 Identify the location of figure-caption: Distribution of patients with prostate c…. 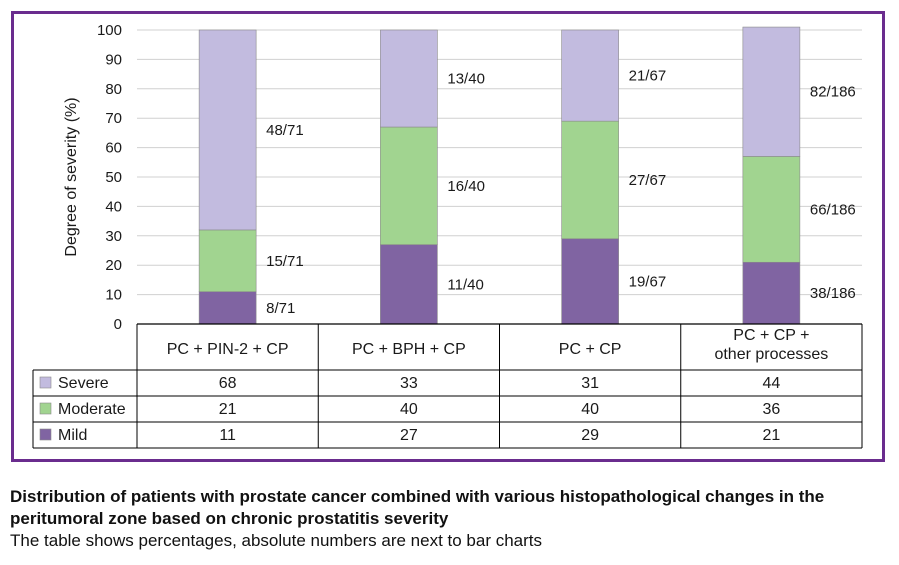
(452, 519).